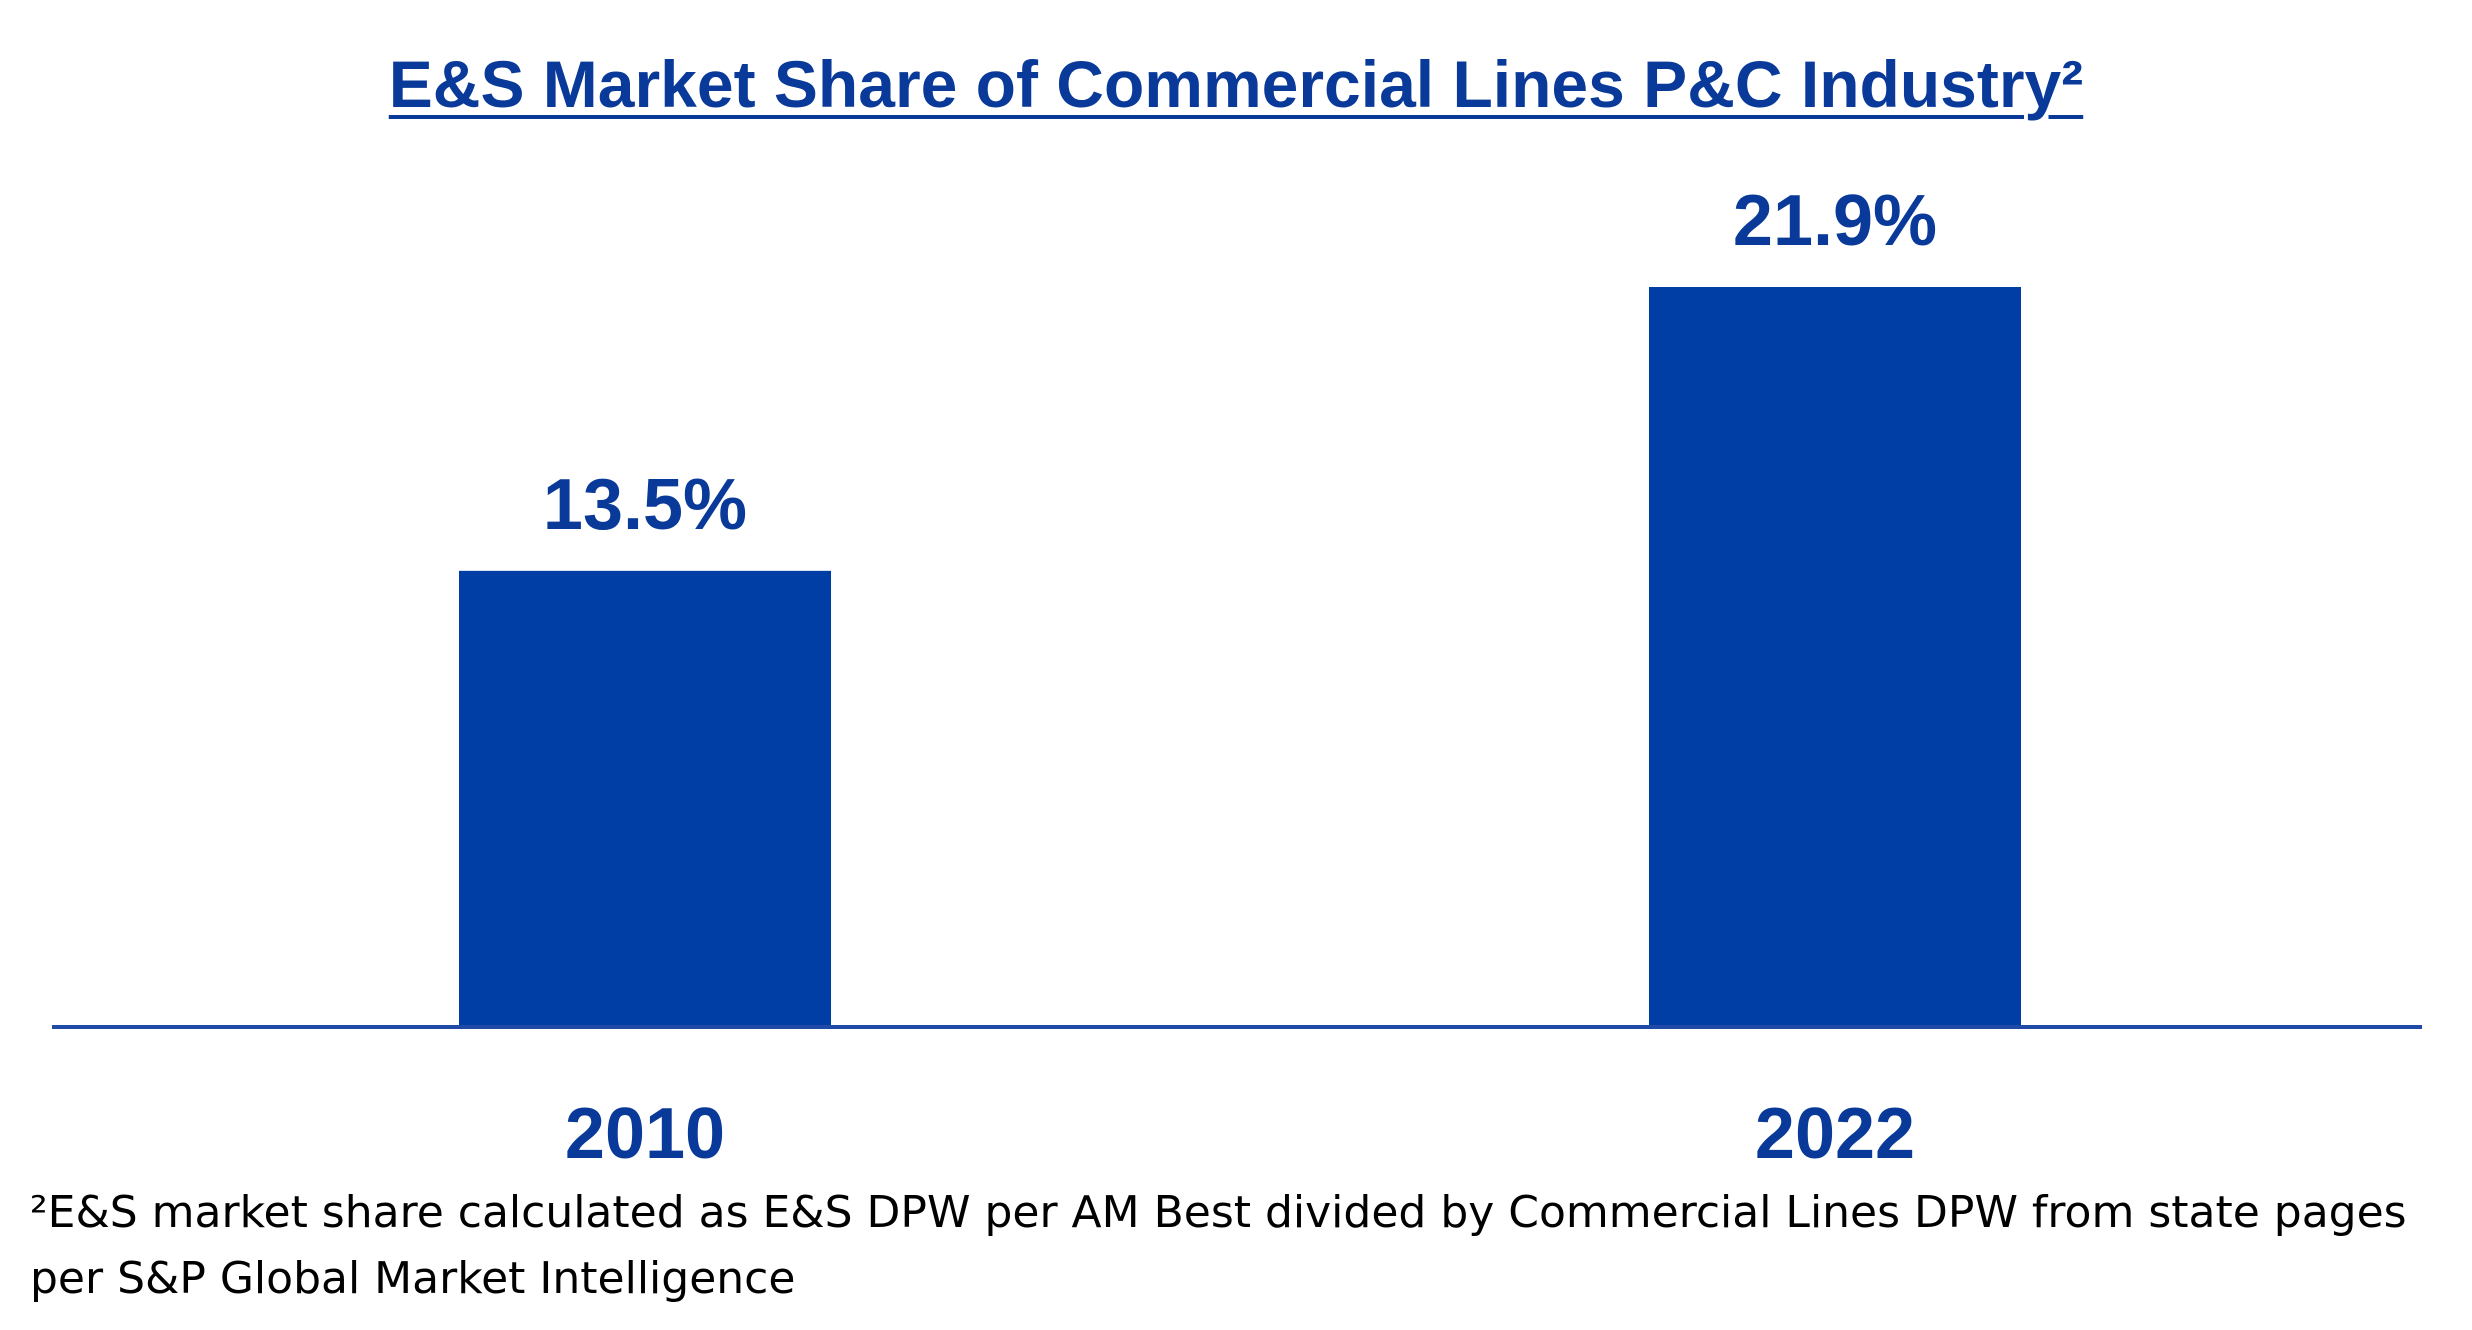  Describe the element at coordinates (645, 1134) in the screenshot. I see `category-label-2010: 2010` at that location.